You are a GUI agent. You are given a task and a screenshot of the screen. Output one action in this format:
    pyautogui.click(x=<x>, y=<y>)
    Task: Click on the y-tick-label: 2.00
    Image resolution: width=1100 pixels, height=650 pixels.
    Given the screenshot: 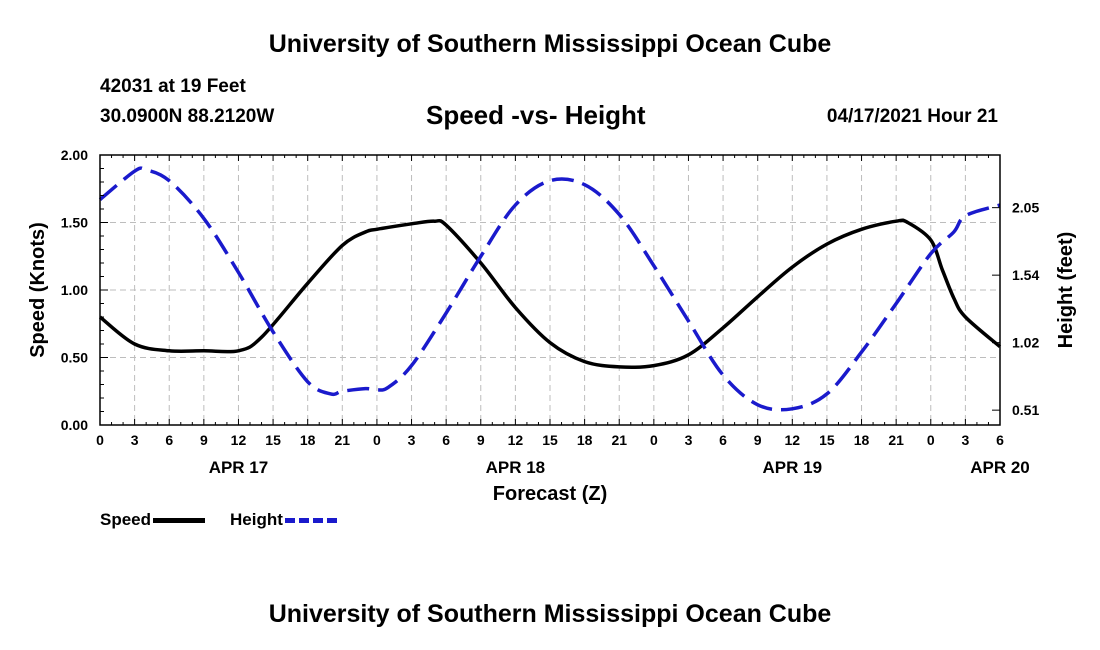 What is the action you would take?
    pyautogui.click(x=74, y=155)
    